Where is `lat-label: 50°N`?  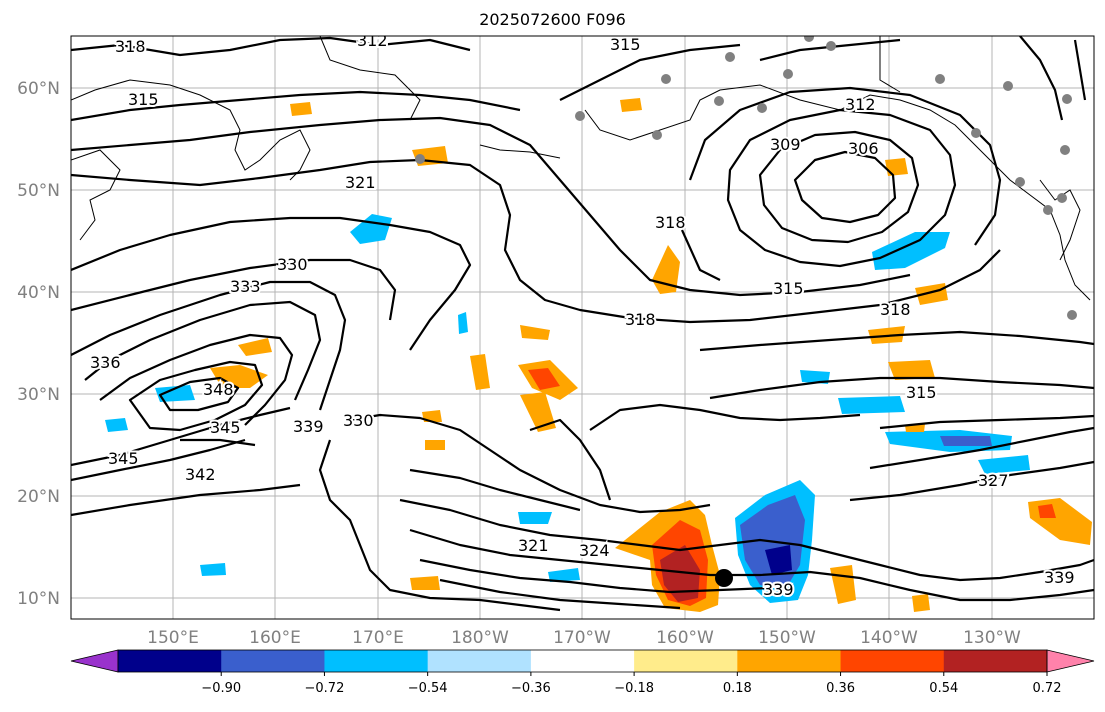
lat-label: 50°N is located at coordinates (38, 191).